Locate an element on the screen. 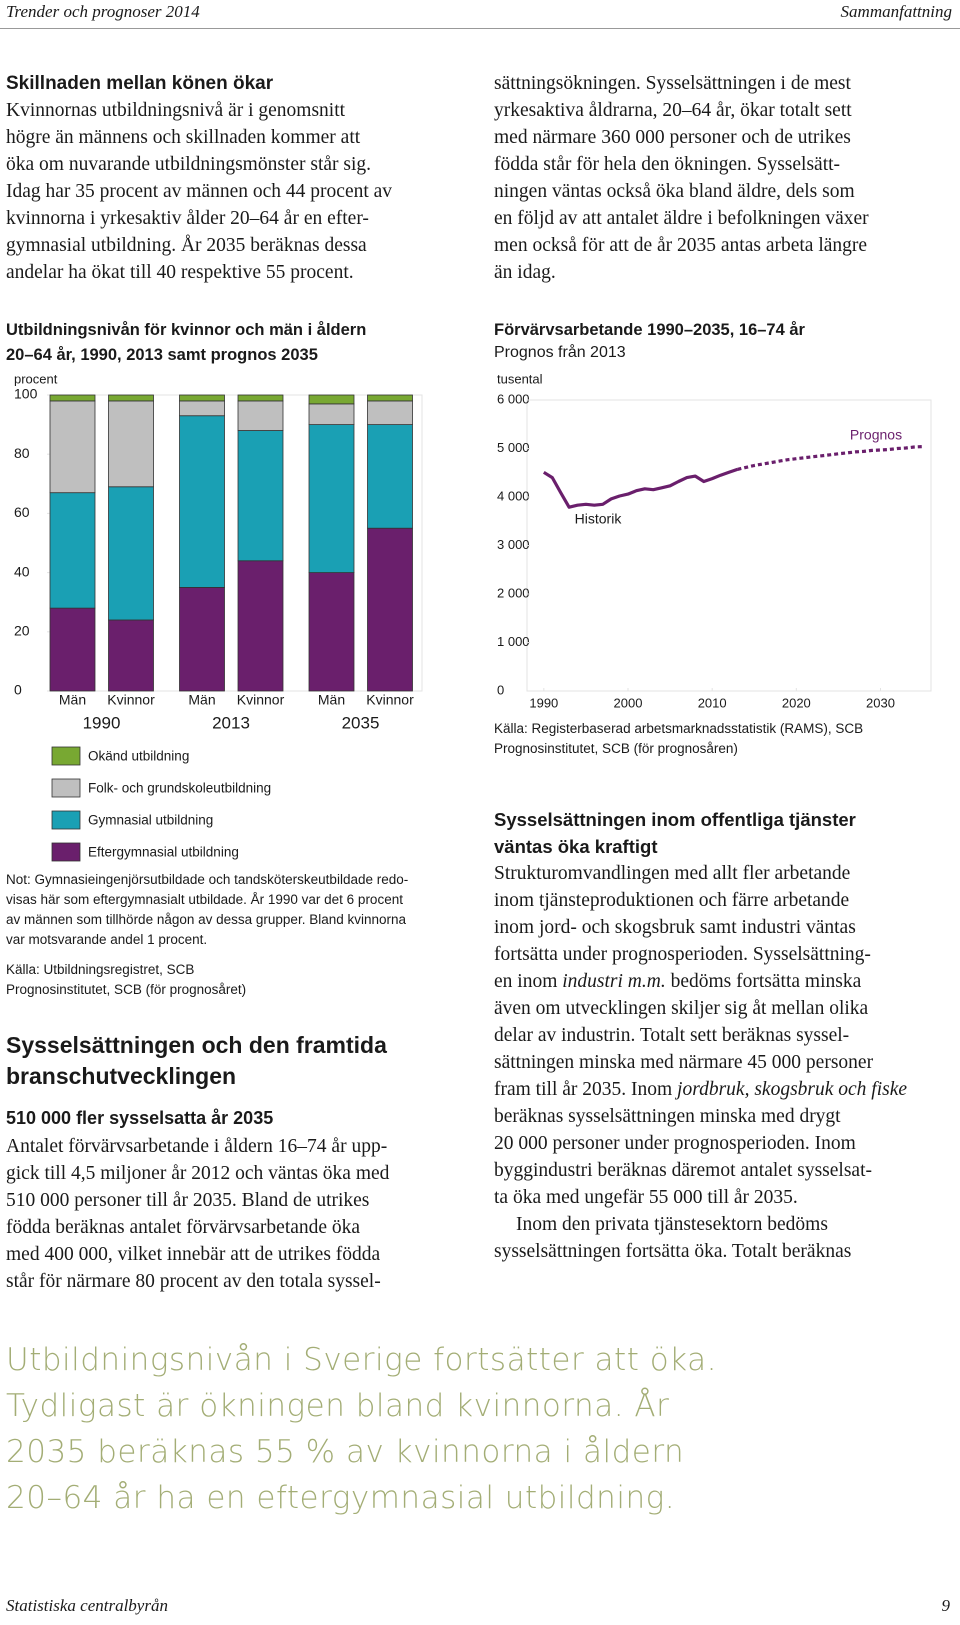 The image size is (960, 1625). y-tick-label: 100 is located at coordinates (26, 394).